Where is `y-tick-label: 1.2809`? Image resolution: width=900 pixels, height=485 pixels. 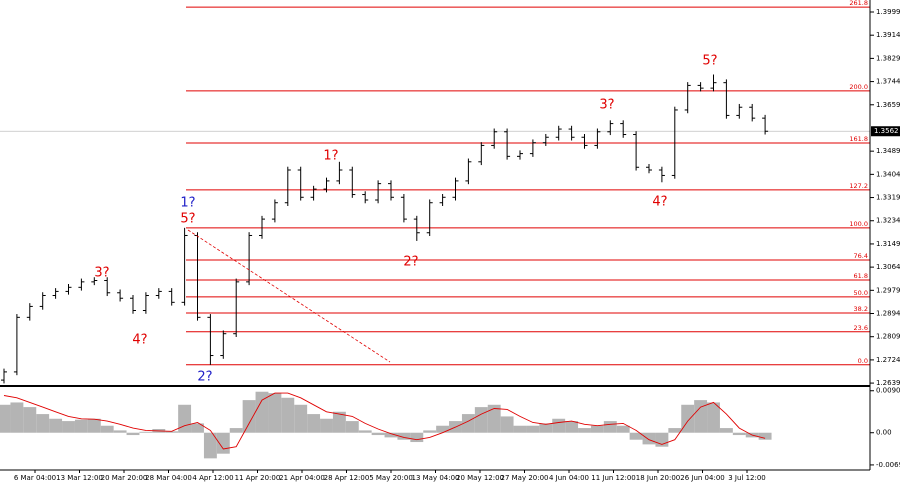 y-tick-label: 1.2809 is located at coordinates (888, 337).